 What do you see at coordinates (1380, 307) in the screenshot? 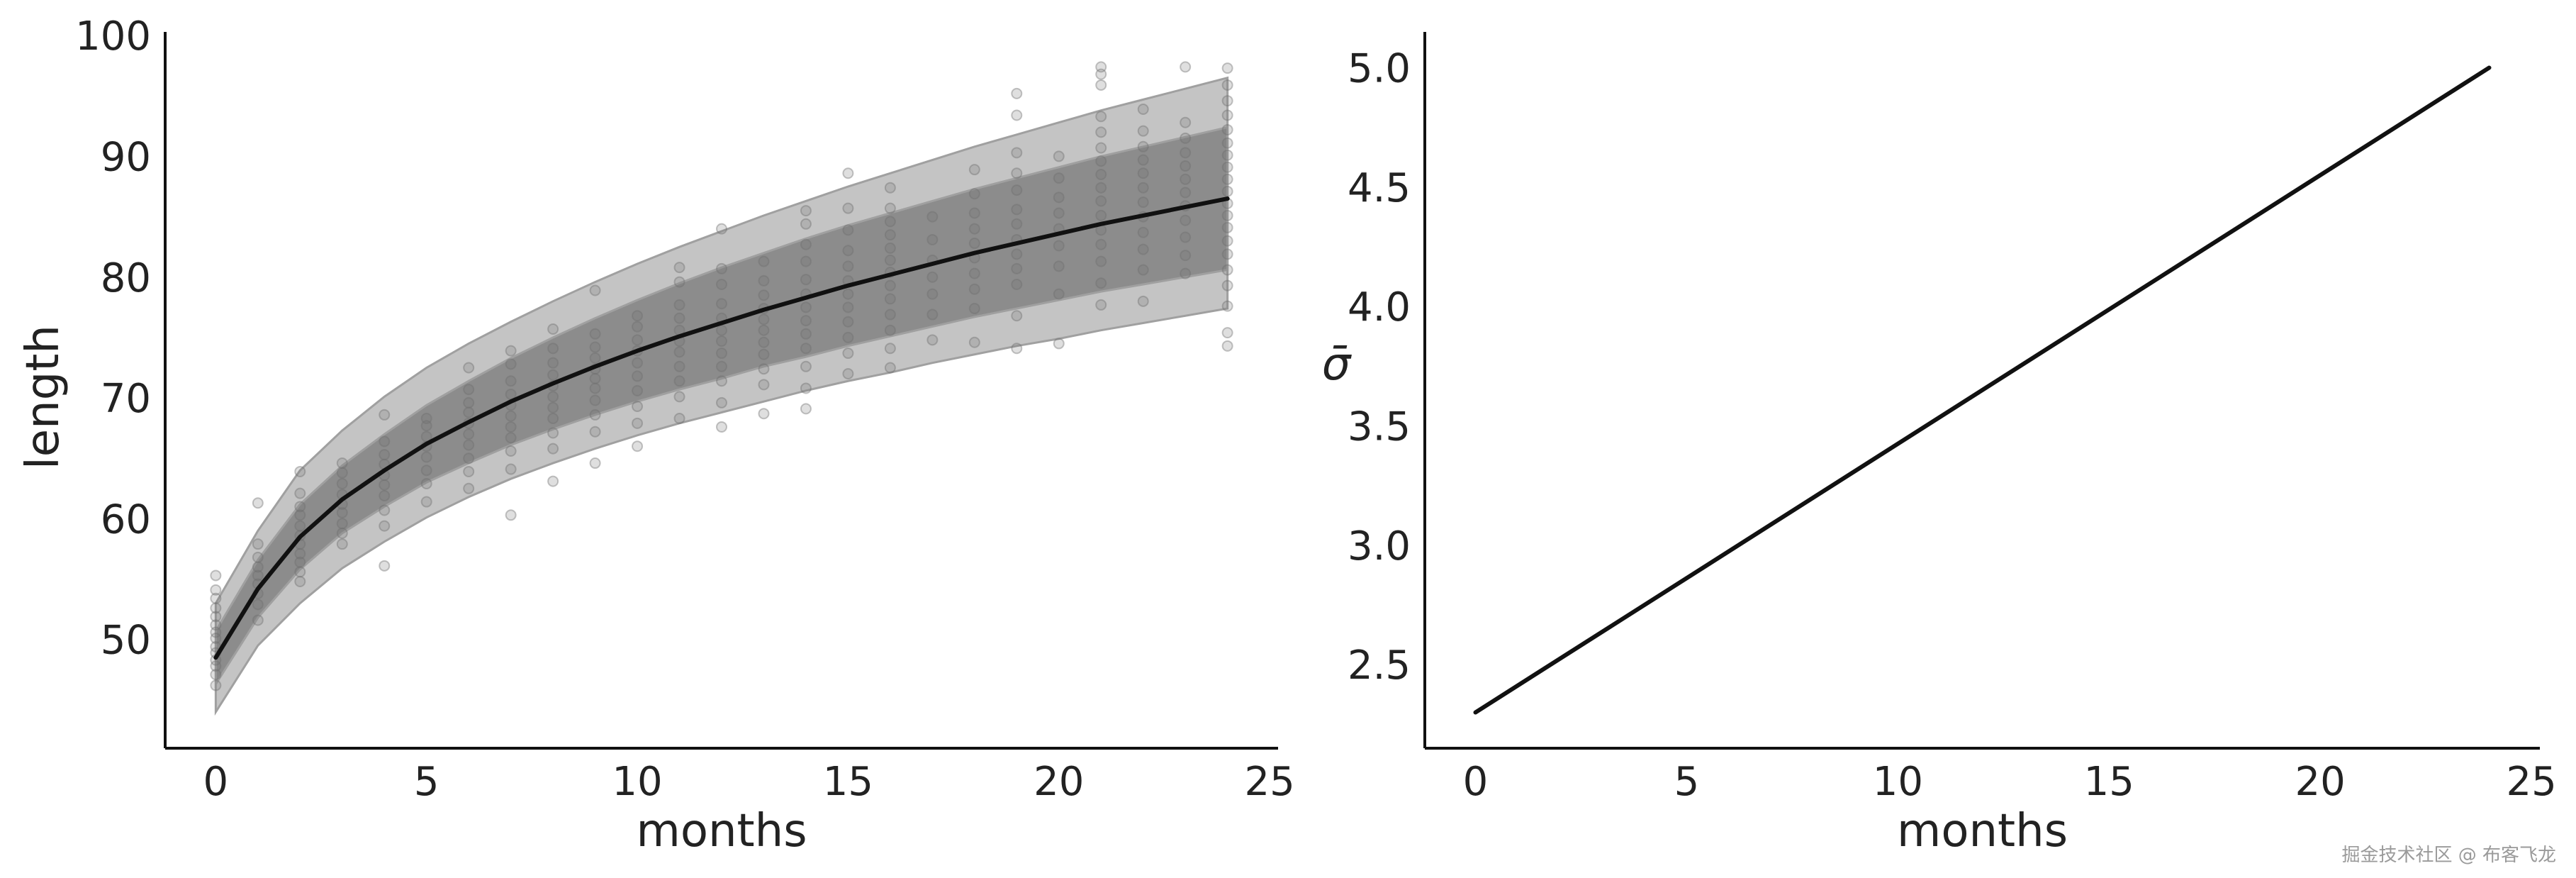
I see `y-tick-label: 4.0` at bounding box center [1380, 307].